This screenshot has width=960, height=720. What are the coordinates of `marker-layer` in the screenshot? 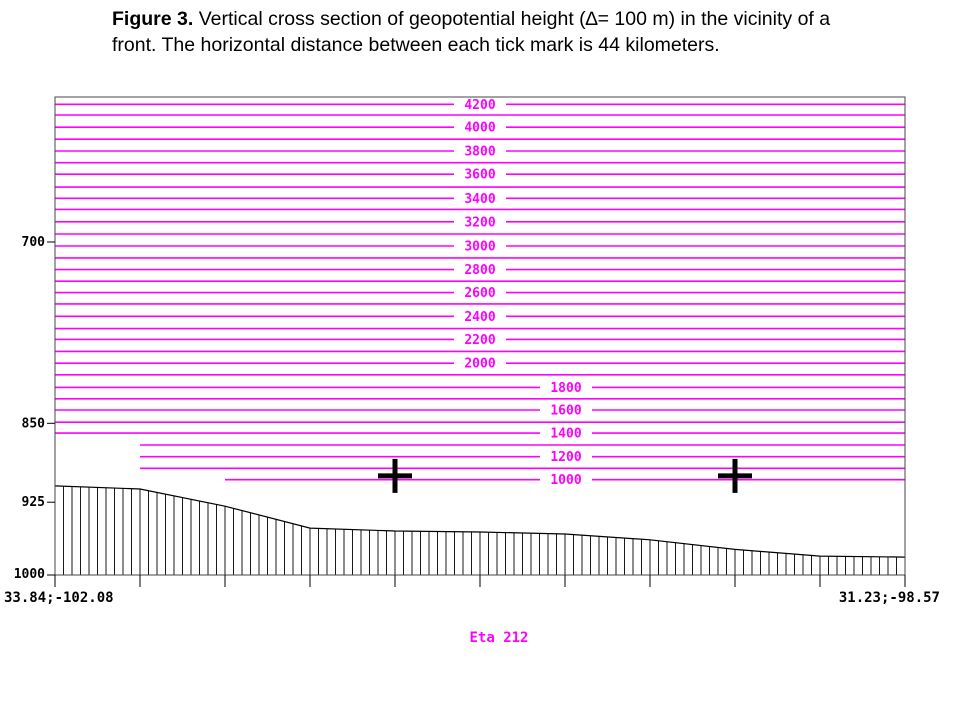 It's located at (565, 475).